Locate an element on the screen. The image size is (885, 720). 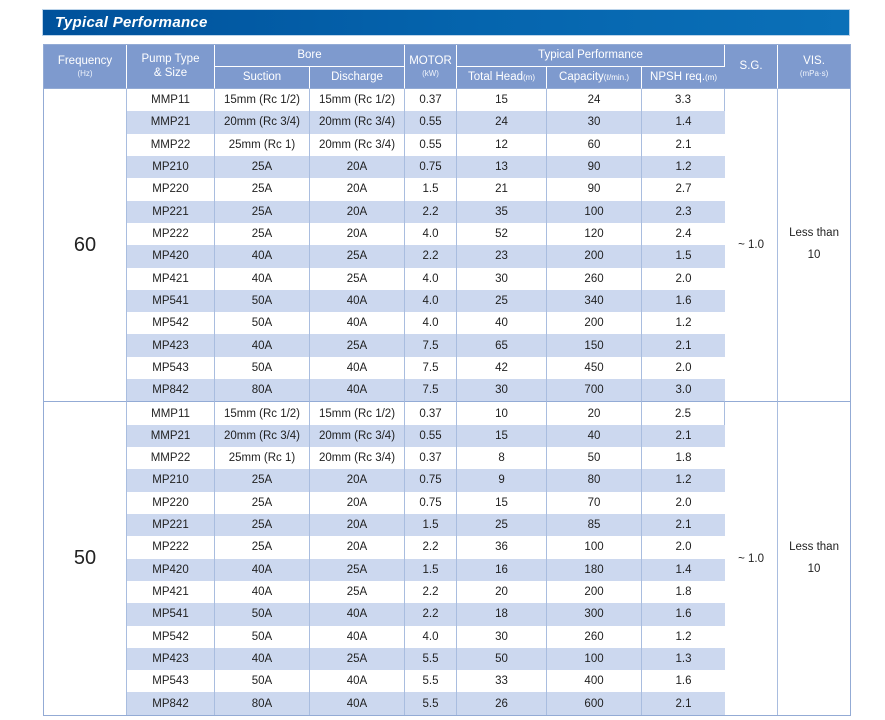
cell-pump-model: MMP21 is located at coordinates (171, 435).